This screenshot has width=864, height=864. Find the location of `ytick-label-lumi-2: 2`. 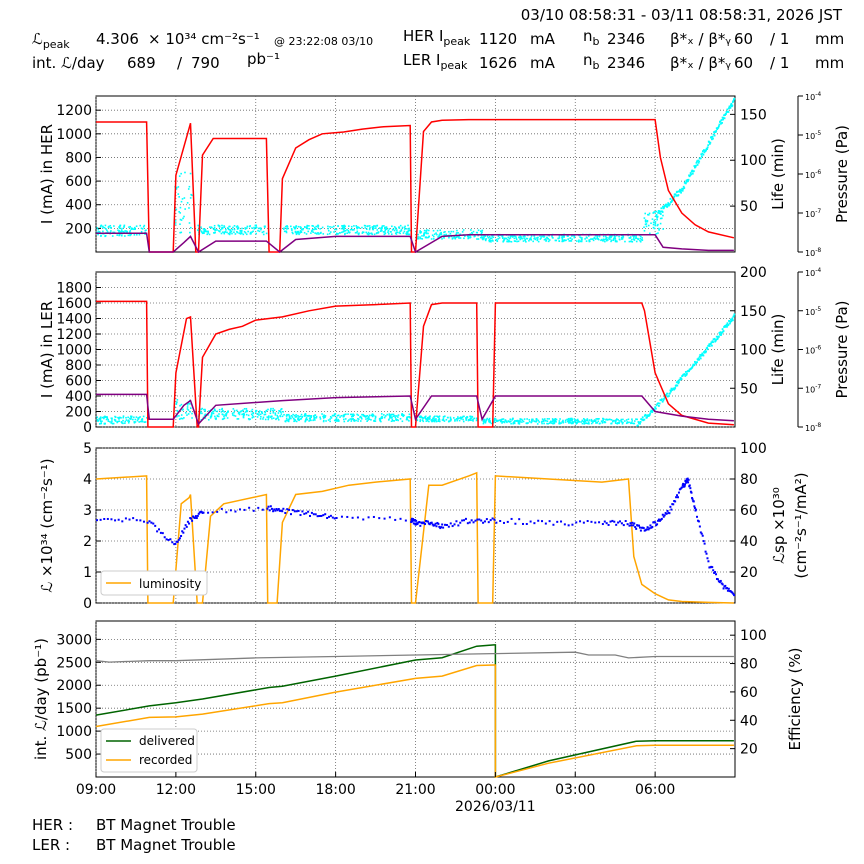

ytick-label-lumi-2: 2 is located at coordinates (87, 542).